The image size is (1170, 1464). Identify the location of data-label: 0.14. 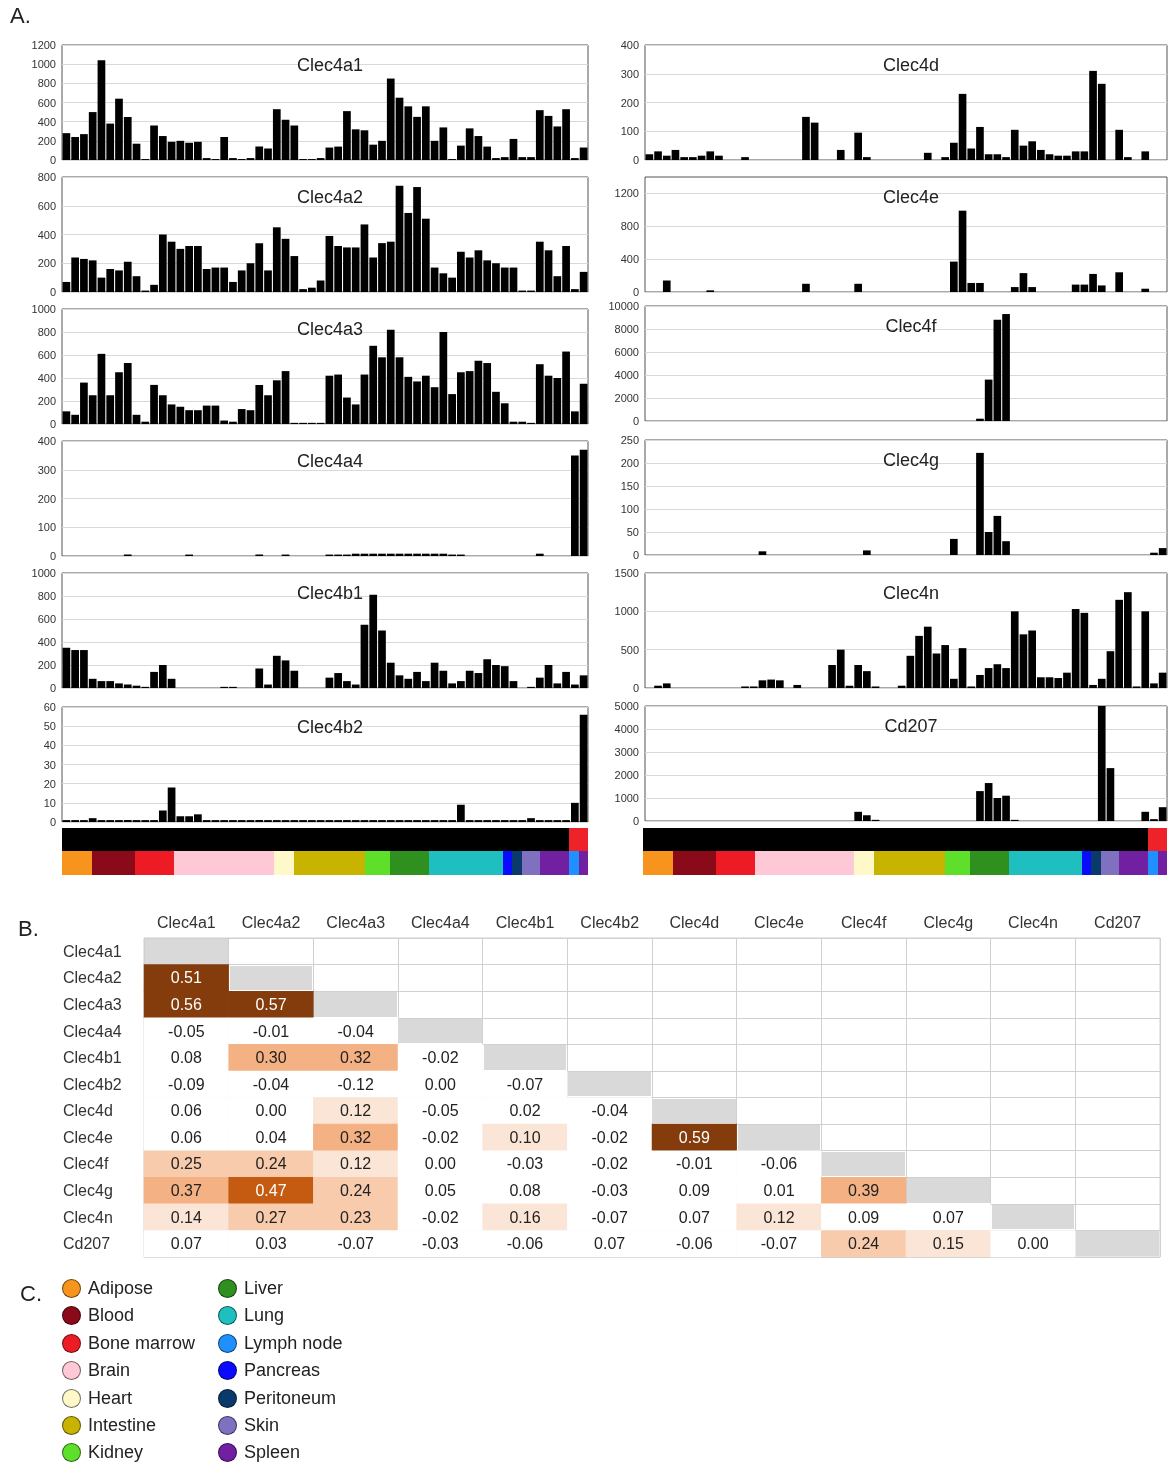
(186, 1217).